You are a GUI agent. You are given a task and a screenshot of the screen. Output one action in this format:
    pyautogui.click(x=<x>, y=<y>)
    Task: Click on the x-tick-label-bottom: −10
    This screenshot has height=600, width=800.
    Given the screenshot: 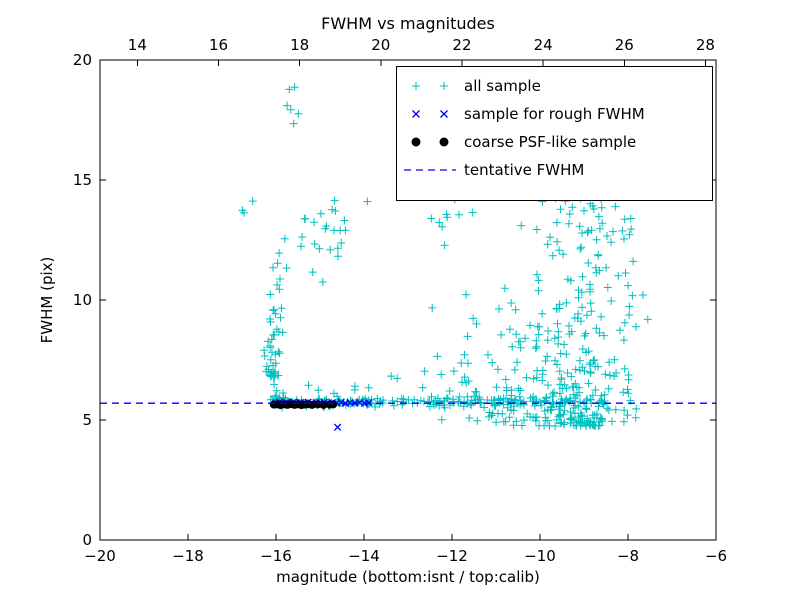 What is the action you would take?
    pyautogui.click(x=540, y=556)
    